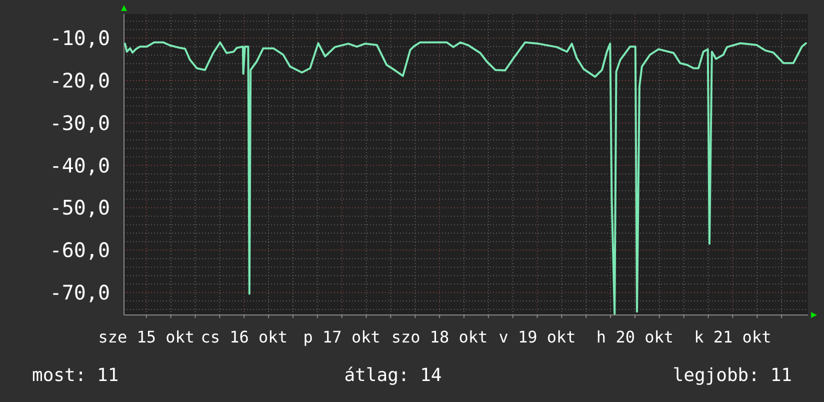  Describe the element at coordinates (244, 337) in the screenshot. I see `x-tick-label: cs 16 okt` at that location.